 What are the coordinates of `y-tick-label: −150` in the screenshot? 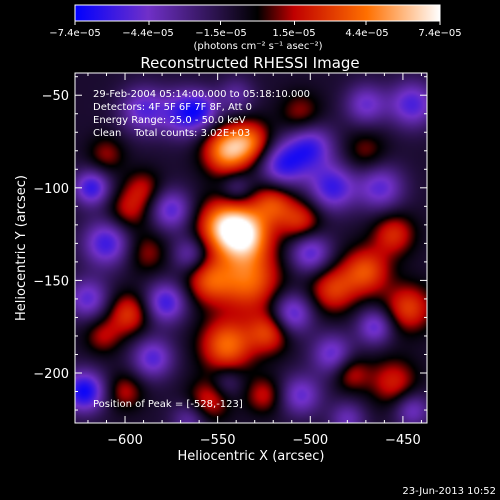 It's located at (51, 281).